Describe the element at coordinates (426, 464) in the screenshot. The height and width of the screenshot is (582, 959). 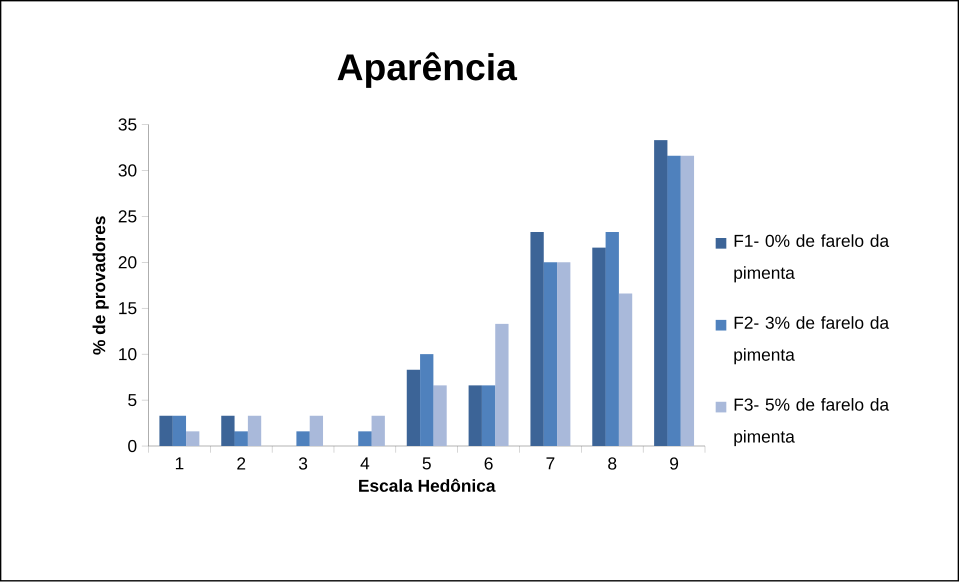
I see `x-tick-label: 5` at that location.